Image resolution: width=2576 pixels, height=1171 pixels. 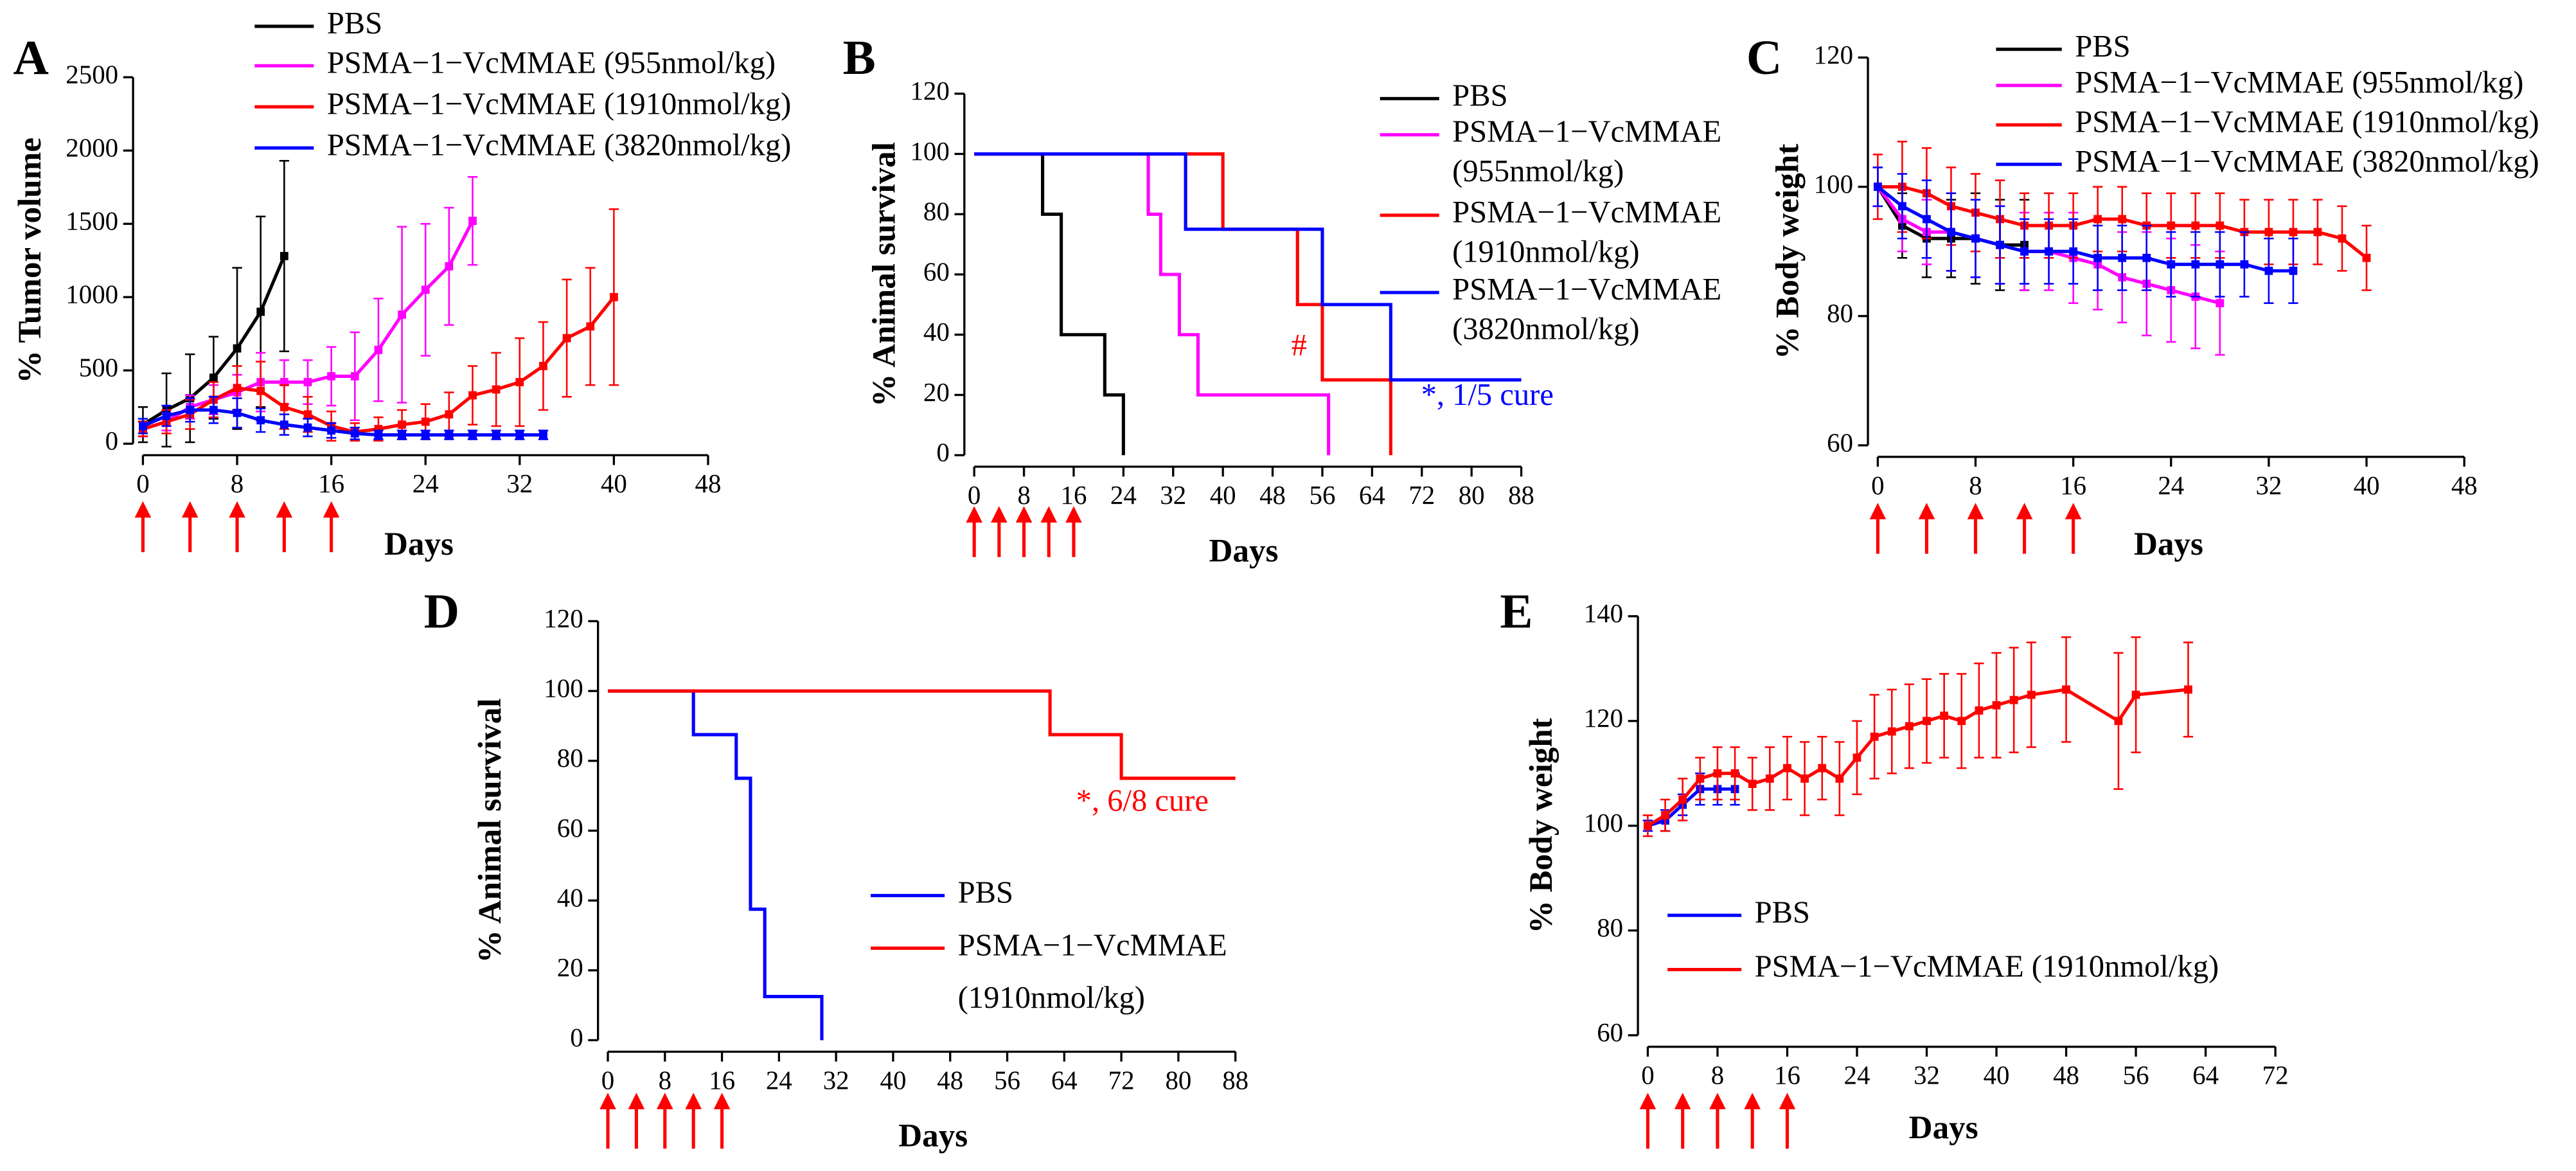 What do you see at coordinates (1422, 495) in the screenshot?
I see `x-tick-label: 72` at bounding box center [1422, 495].